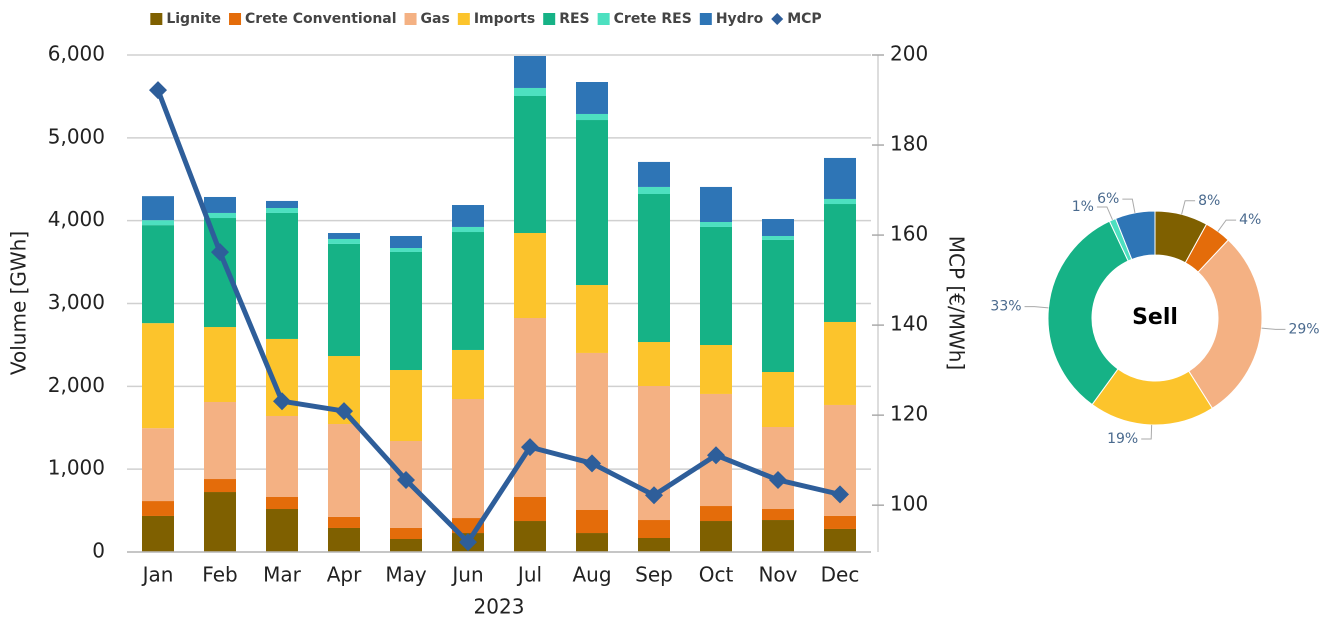  What do you see at coordinates (219, 575) in the screenshot?
I see `x-tick-label: Feb` at bounding box center [219, 575].